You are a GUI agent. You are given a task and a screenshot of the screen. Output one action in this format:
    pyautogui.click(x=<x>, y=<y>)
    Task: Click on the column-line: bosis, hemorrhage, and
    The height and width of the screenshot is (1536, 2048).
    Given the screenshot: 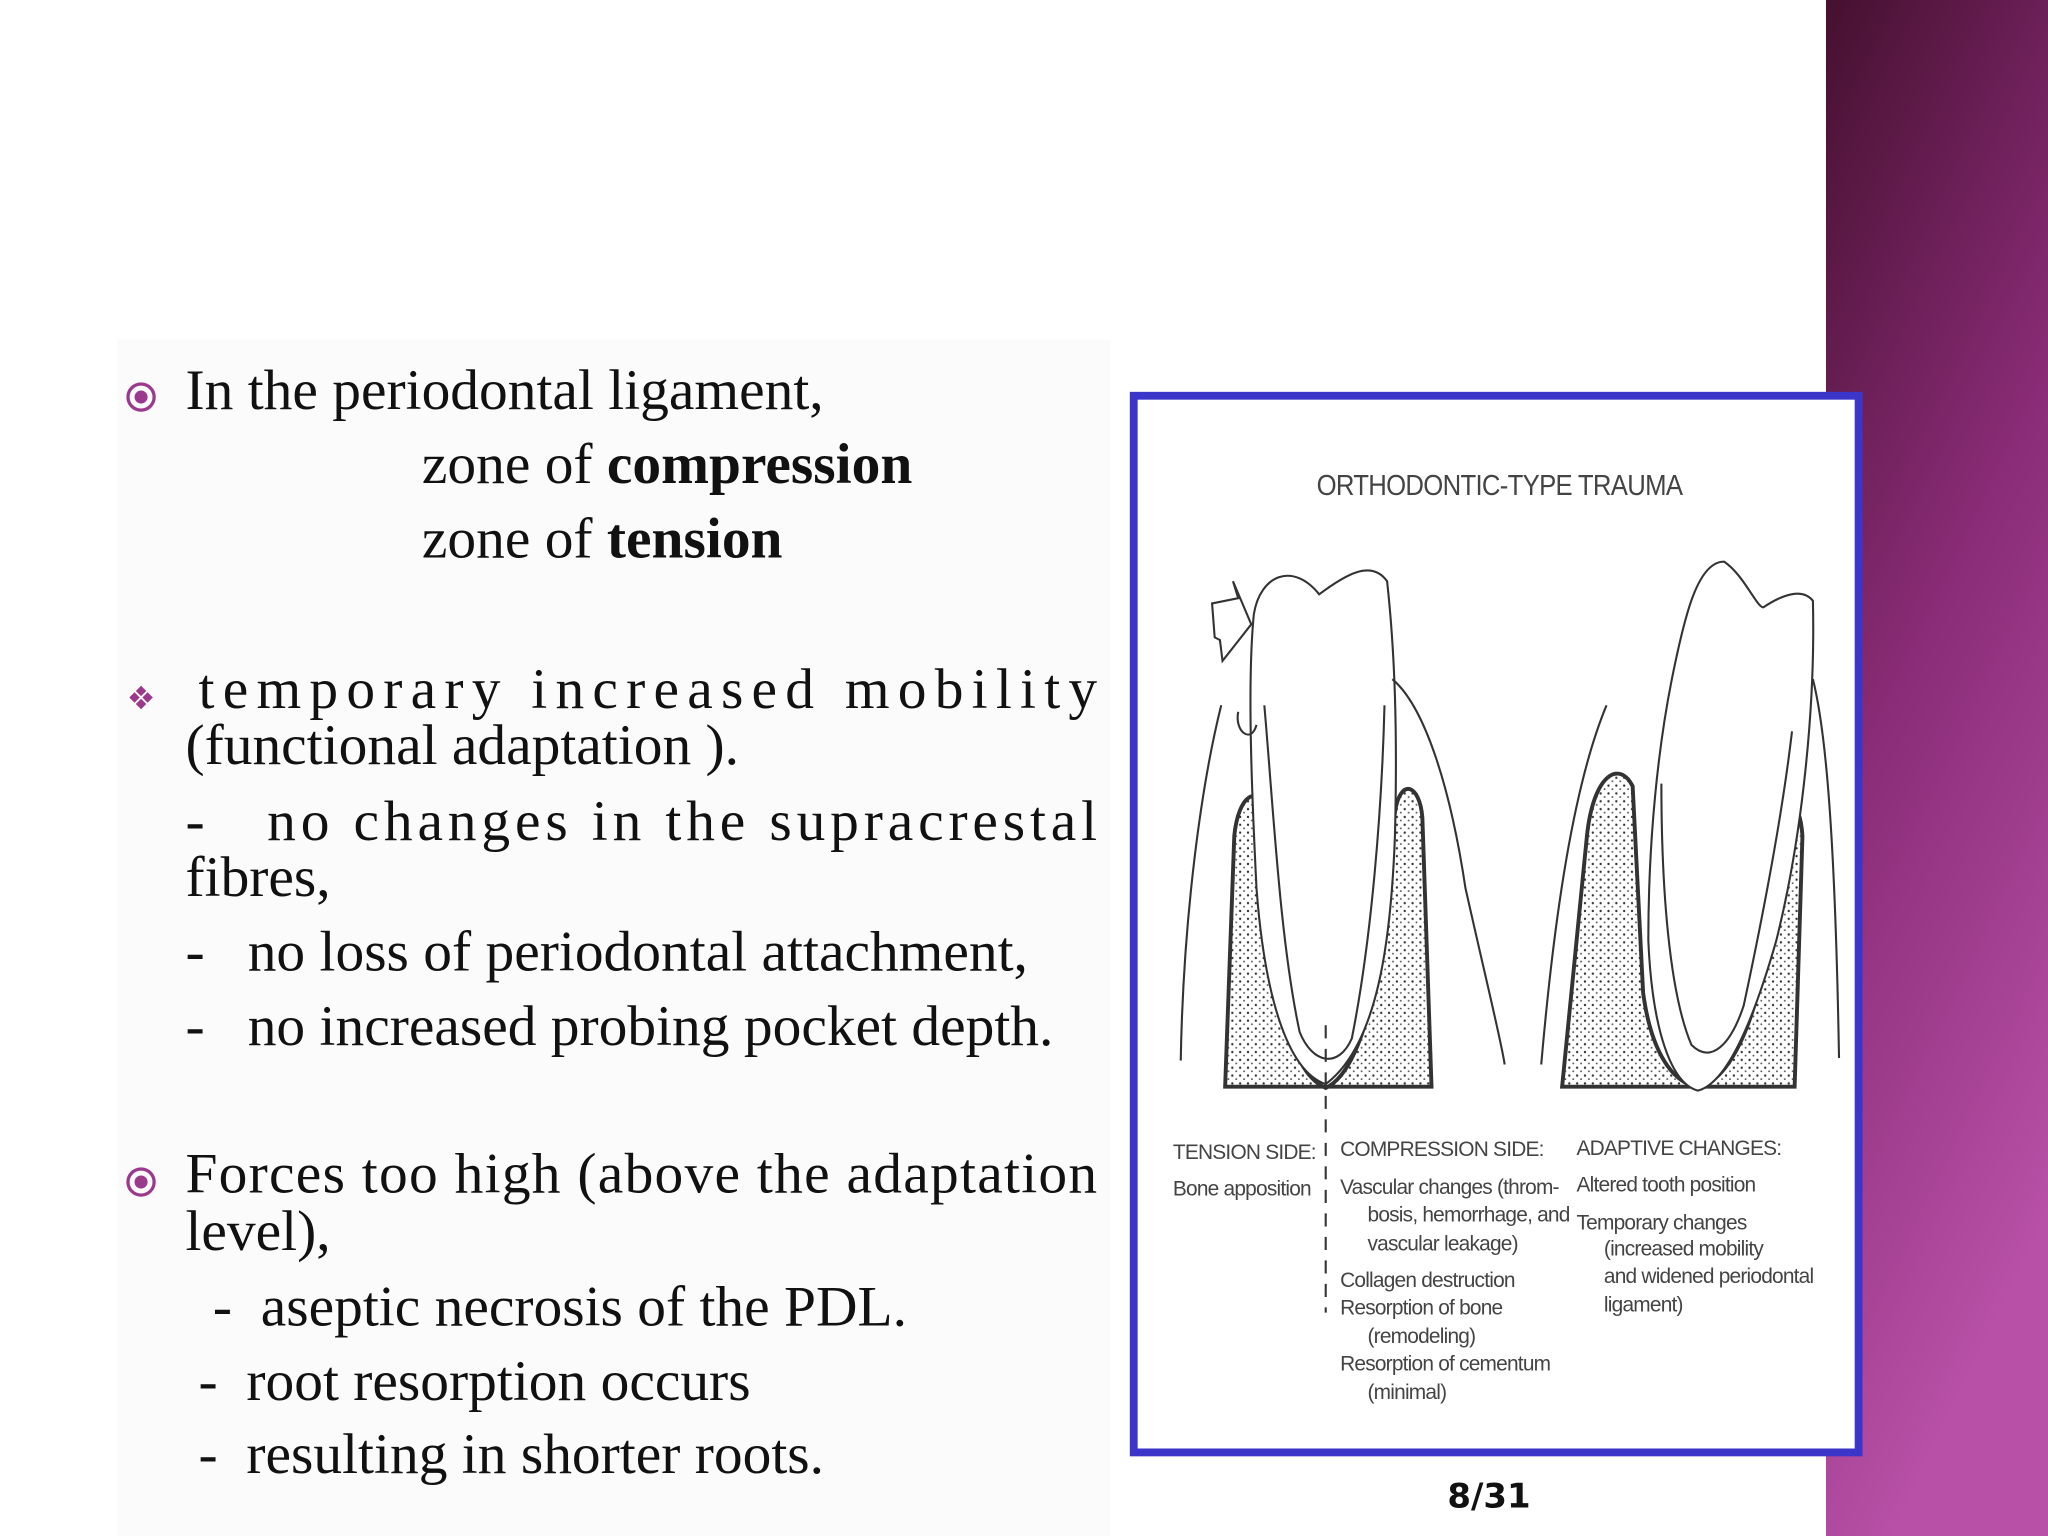 What is the action you would take?
    pyautogui.click(x=1469, y=1215)
    